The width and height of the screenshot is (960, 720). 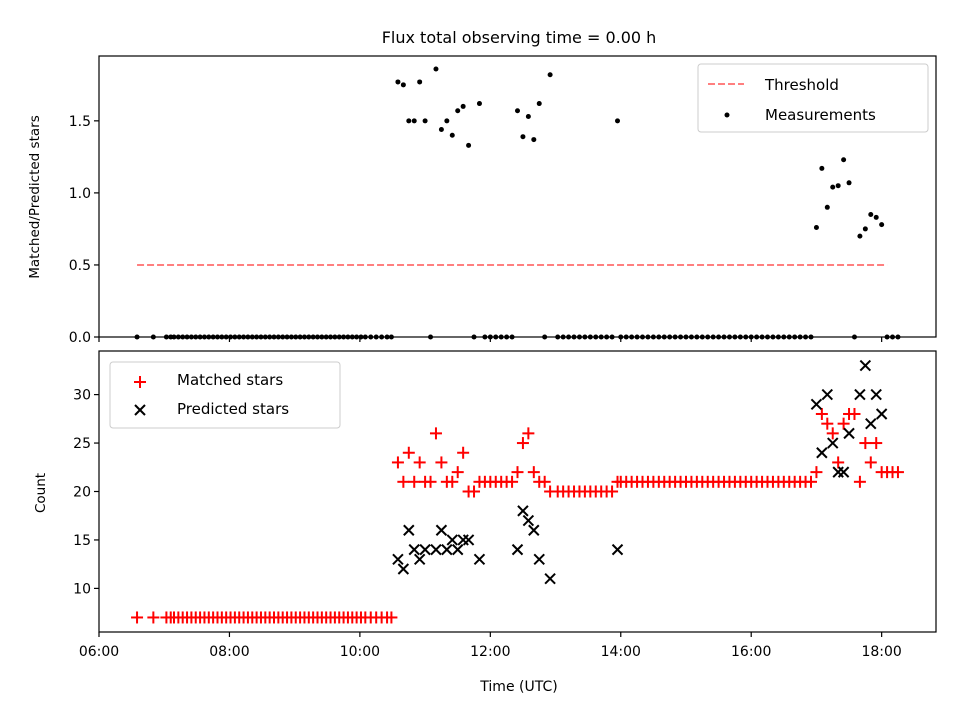 I want to click on top-chart-title: Flux total observing time = 0.00 h, so click(x=519, y=37).